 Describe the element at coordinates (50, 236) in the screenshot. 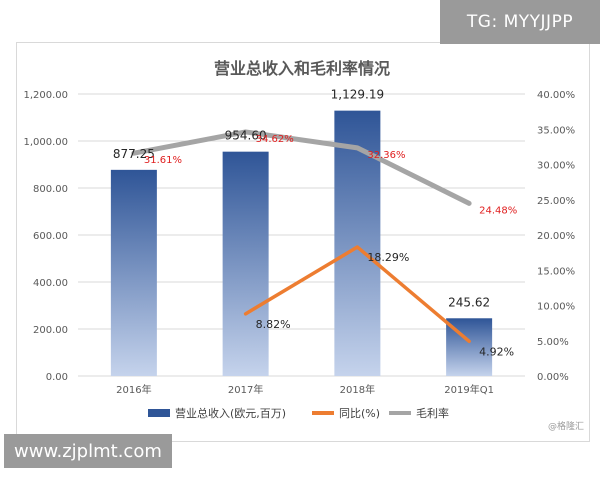

I see `y-left-tick-label: 600.00` at that location.